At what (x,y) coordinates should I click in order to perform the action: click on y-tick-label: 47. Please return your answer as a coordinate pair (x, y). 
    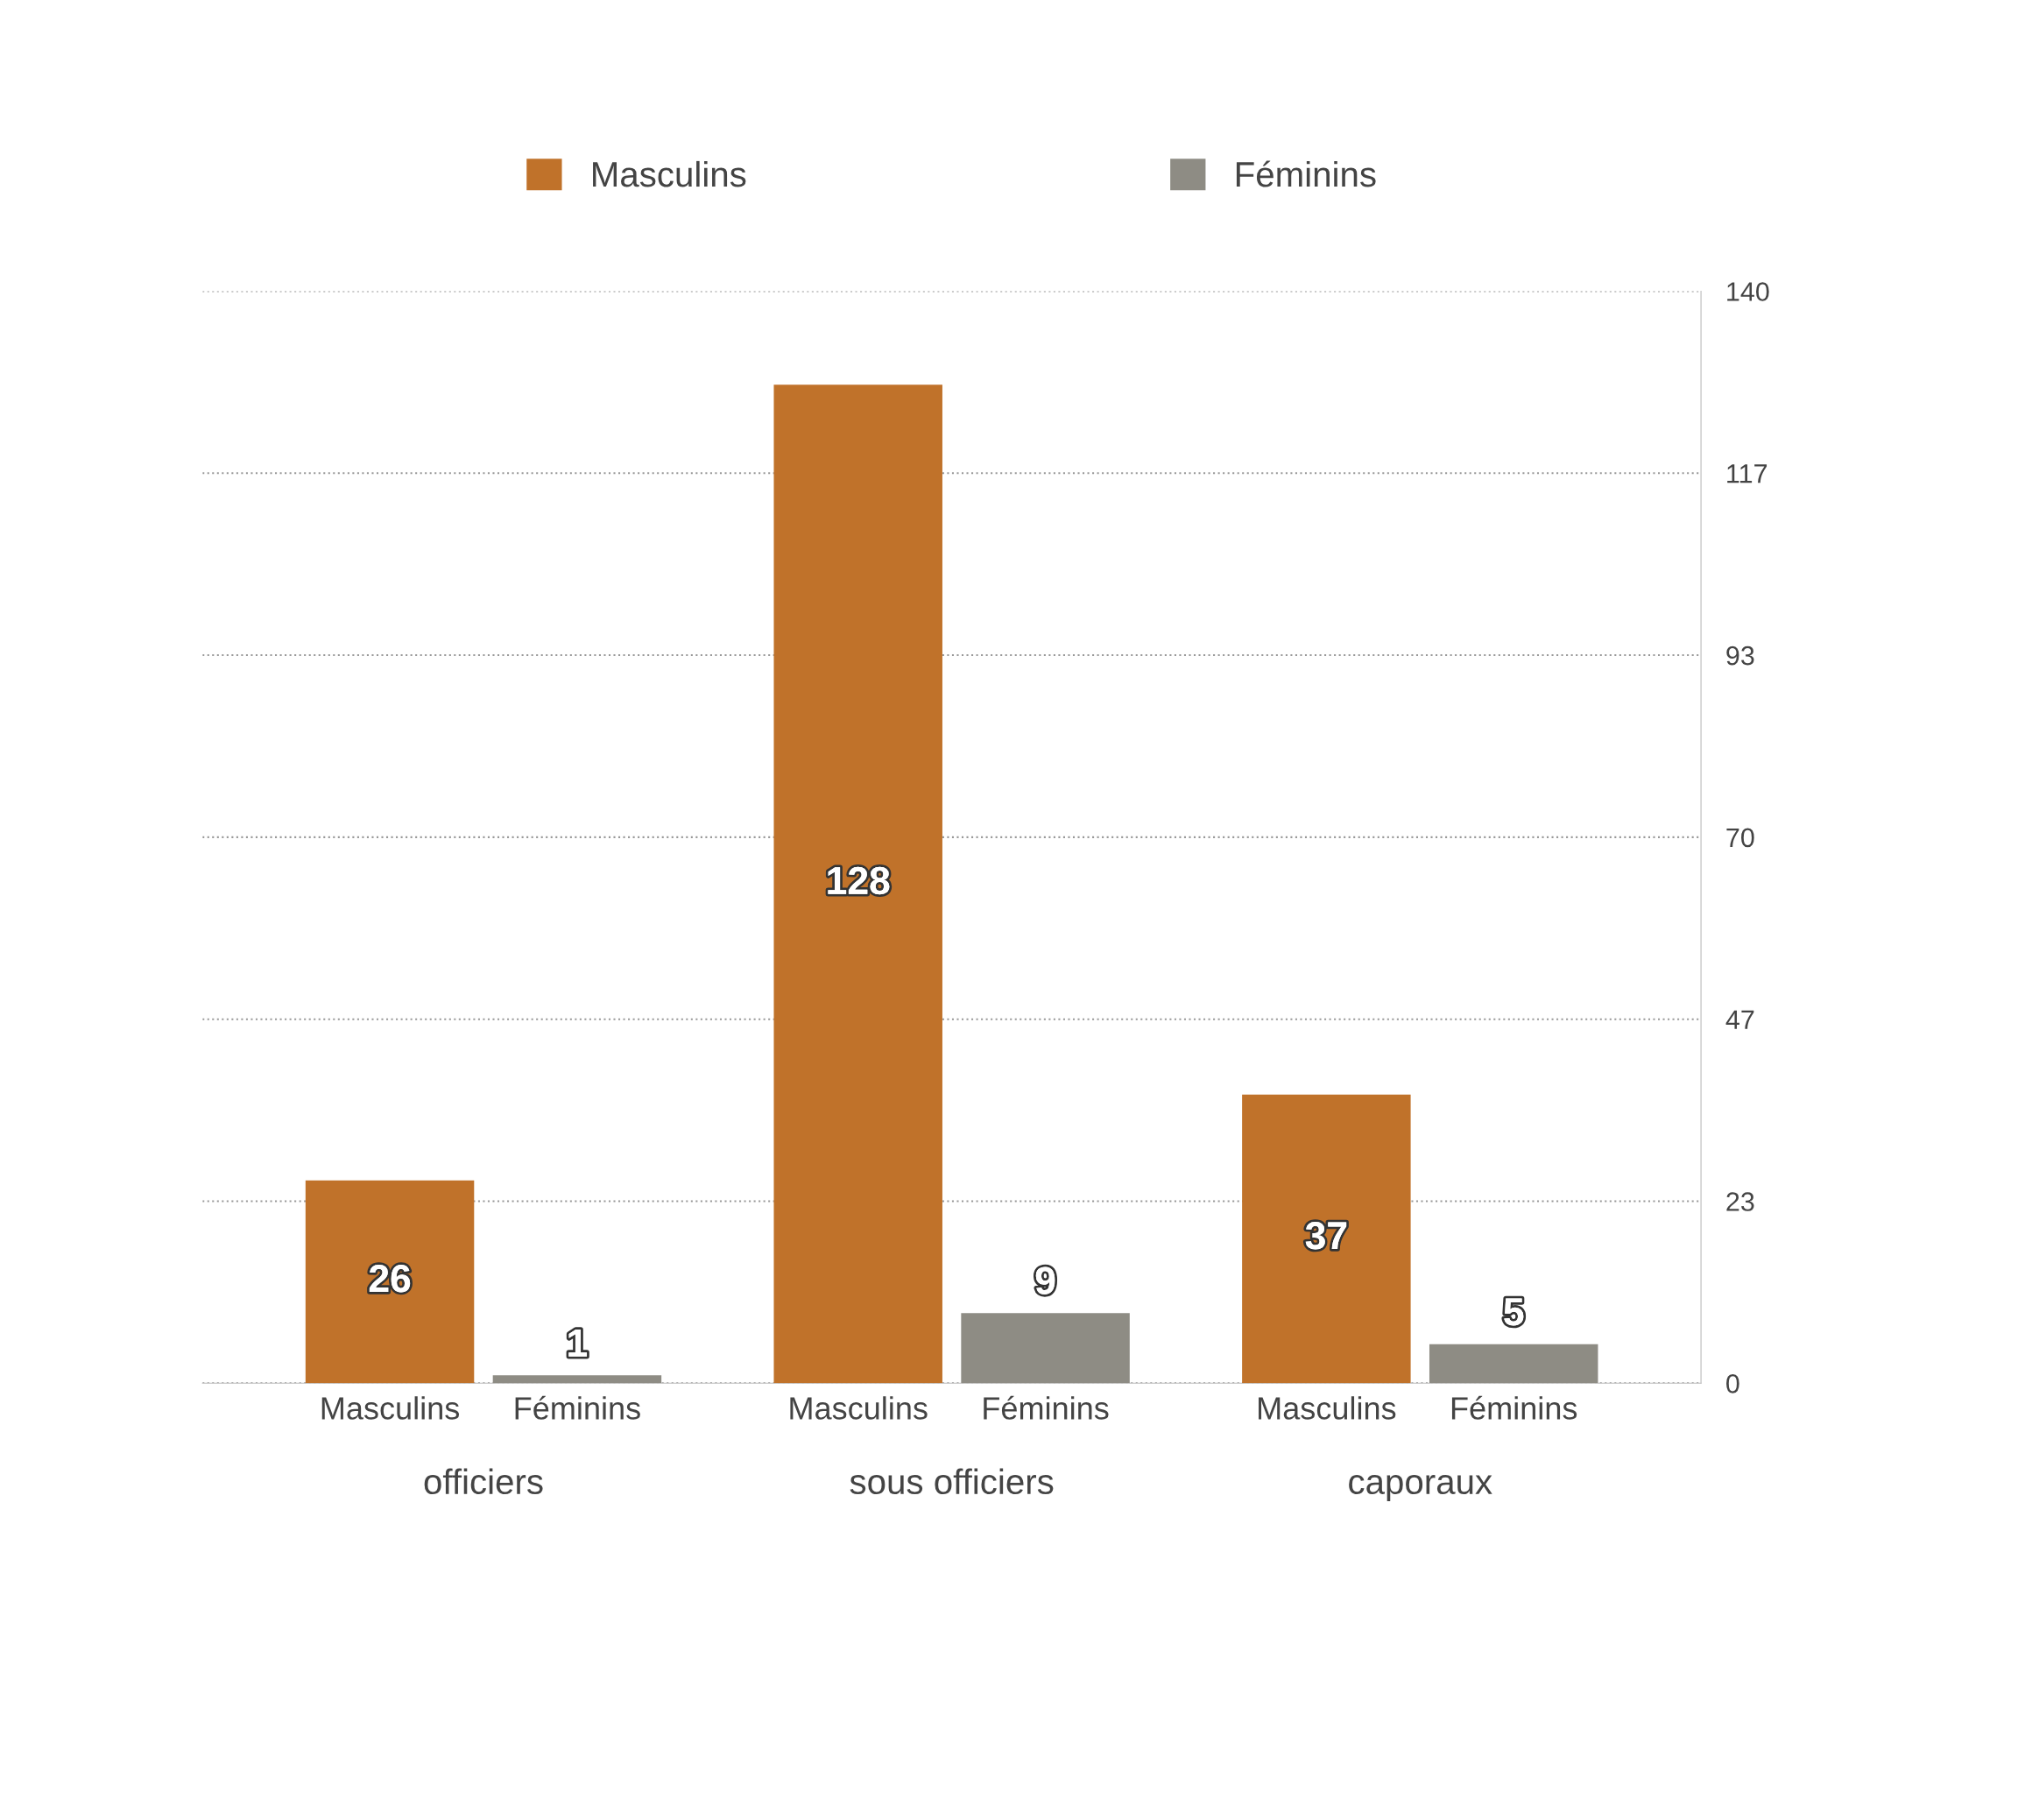
    Looking at the image, I should click on (1739, 1019).